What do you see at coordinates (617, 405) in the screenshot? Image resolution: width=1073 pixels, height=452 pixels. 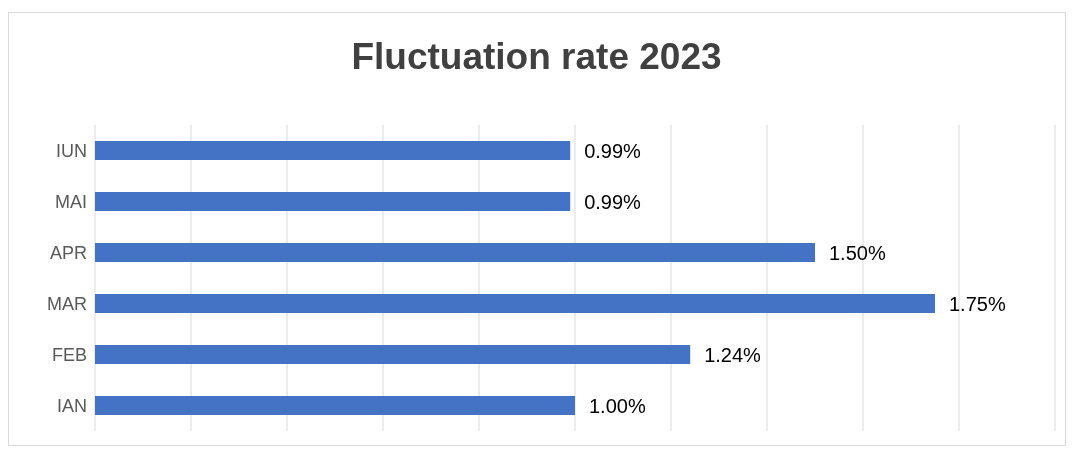 I see `data-label: 1.00%` at bounding box center [617, 405].